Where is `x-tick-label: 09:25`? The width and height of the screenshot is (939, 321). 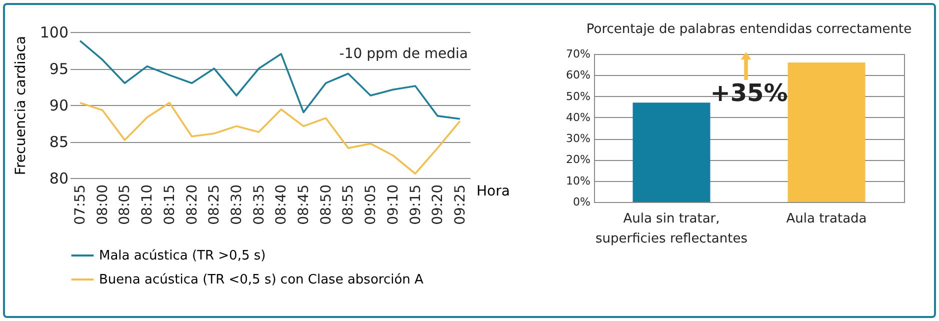
x-tick-label: 09:25 is located at coordinates (460, 204).